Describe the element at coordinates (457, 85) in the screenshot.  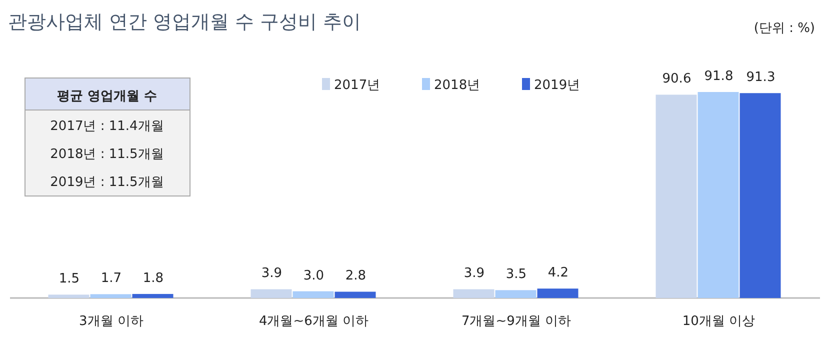
I see `legend-label: 2018년` at that location.